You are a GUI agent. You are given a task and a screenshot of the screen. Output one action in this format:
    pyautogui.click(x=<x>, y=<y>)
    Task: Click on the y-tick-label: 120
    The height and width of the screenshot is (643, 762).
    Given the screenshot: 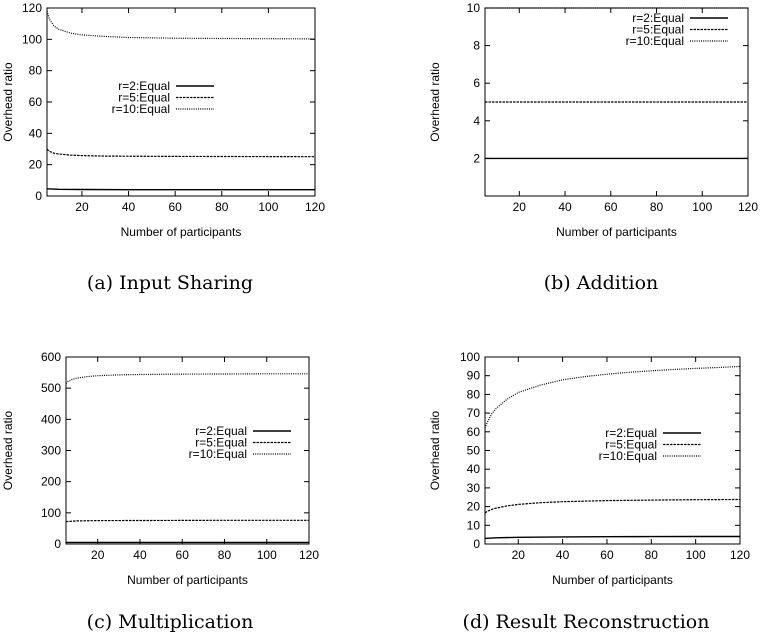 What is the action you would take?
    pyautogui.click(x=32, y=8)
    